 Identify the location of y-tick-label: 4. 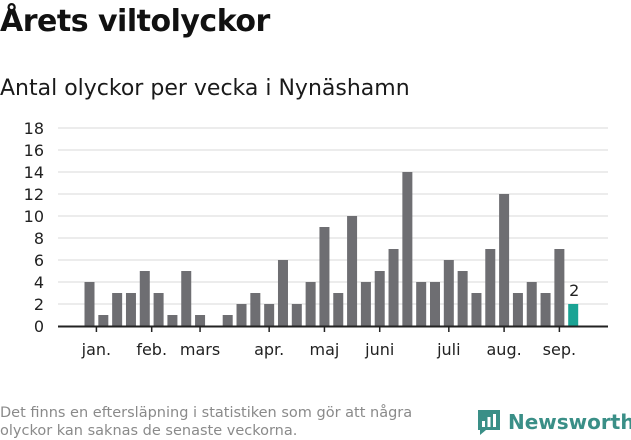
(39, 282).